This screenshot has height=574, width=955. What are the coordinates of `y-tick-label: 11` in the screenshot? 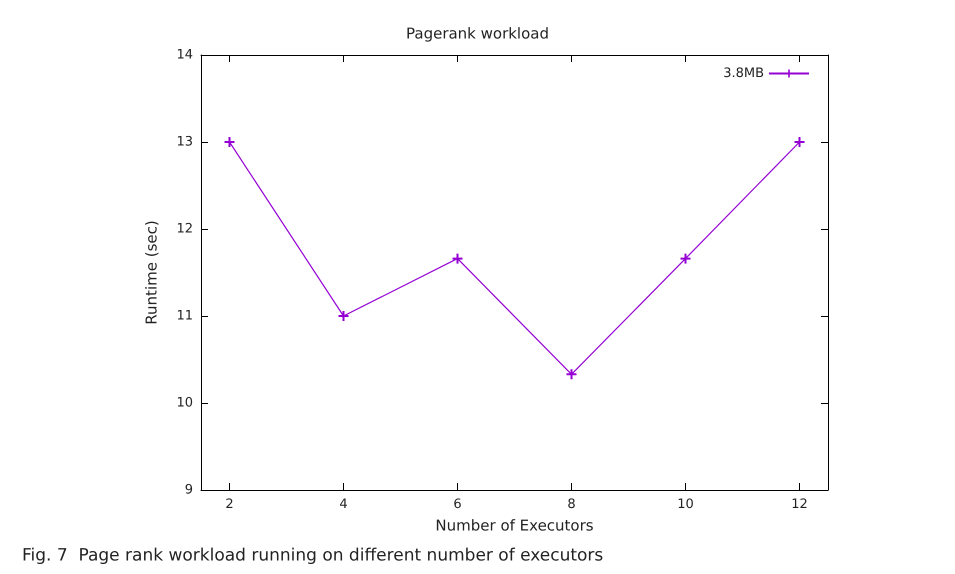 It's located at (184, 316).